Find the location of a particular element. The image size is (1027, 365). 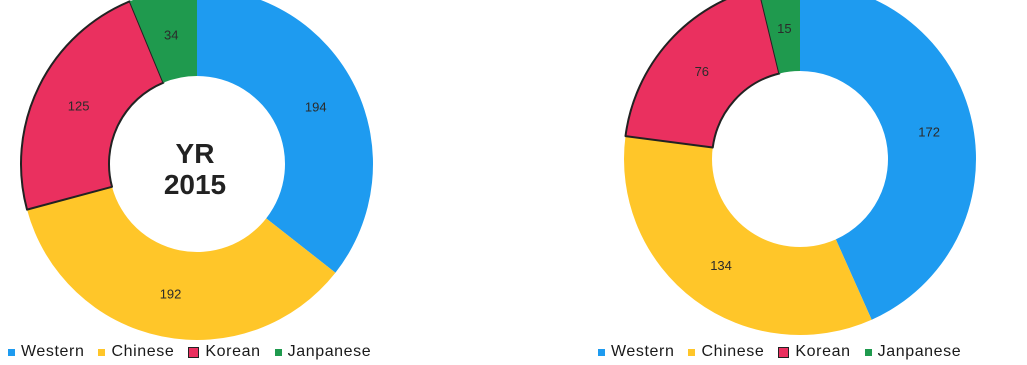

center-label-line-1: YR is located at coordinates (195, 153).